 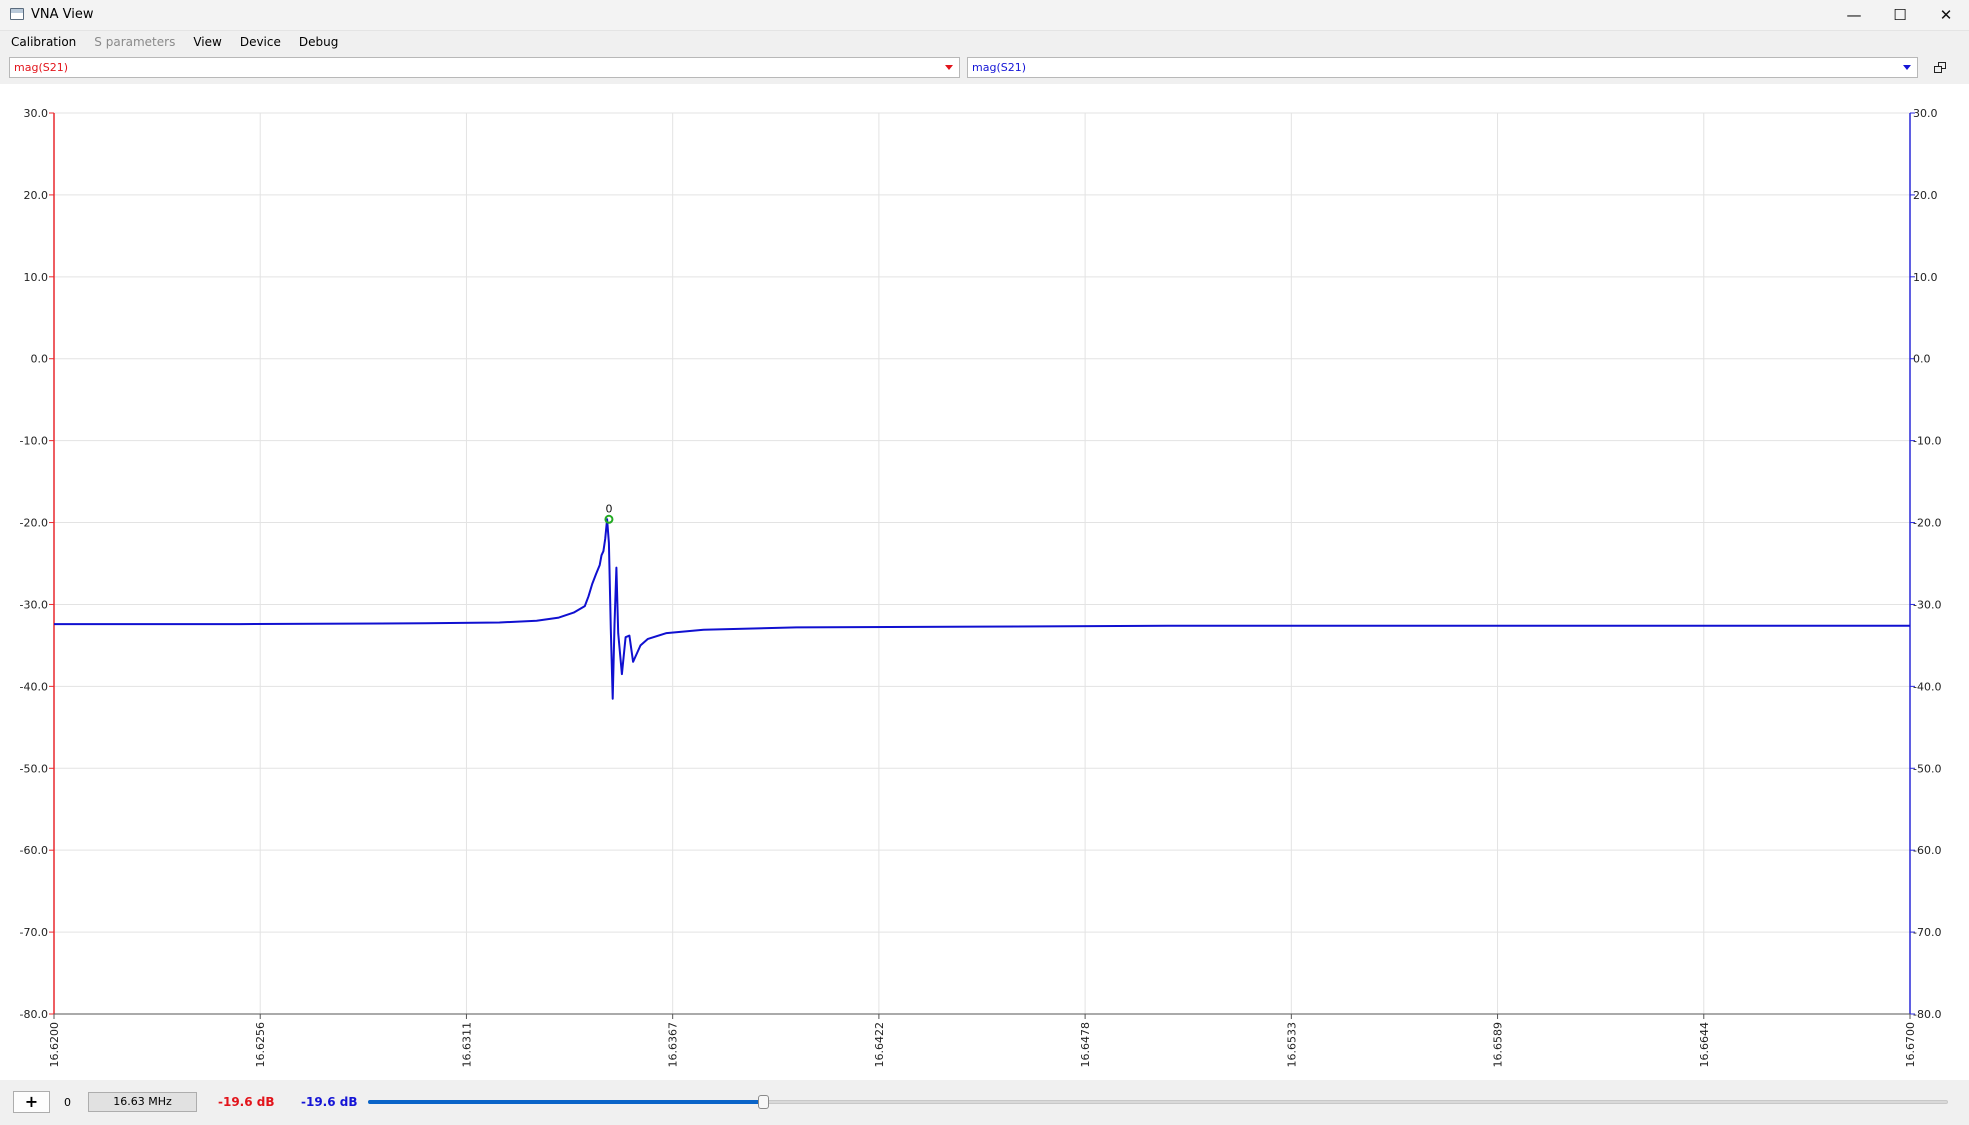 I want to click on trace-toolbar: mag(S21) mag(S21), so click(x=984, y=69).